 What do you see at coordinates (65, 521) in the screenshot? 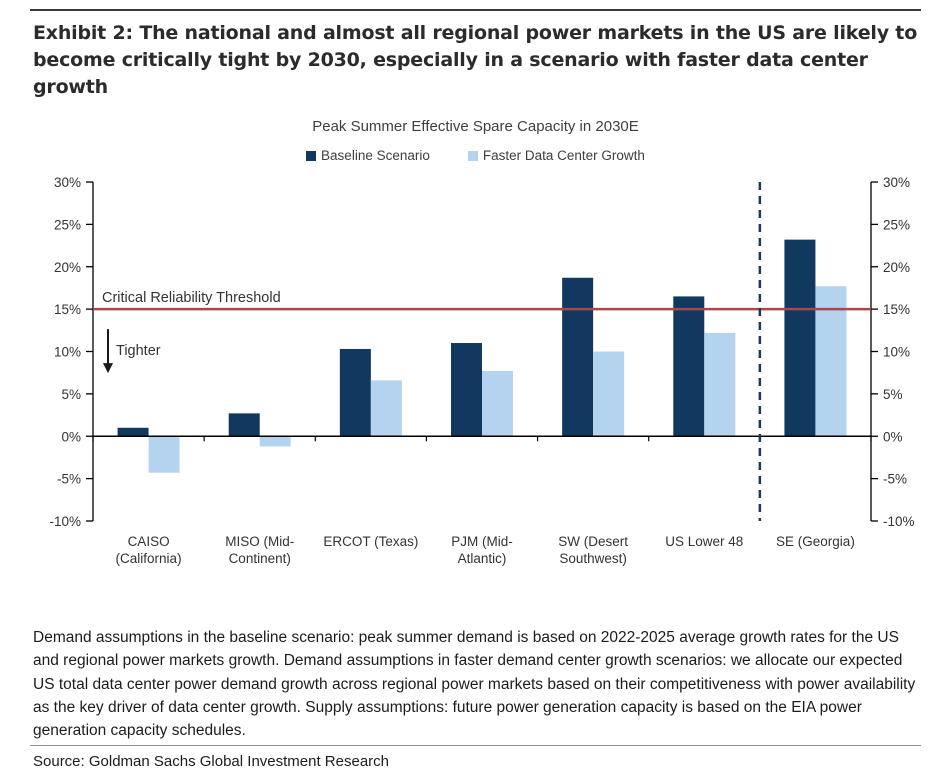
I see `y-tick-label-left: -10%` at bounding box center [65, 521].